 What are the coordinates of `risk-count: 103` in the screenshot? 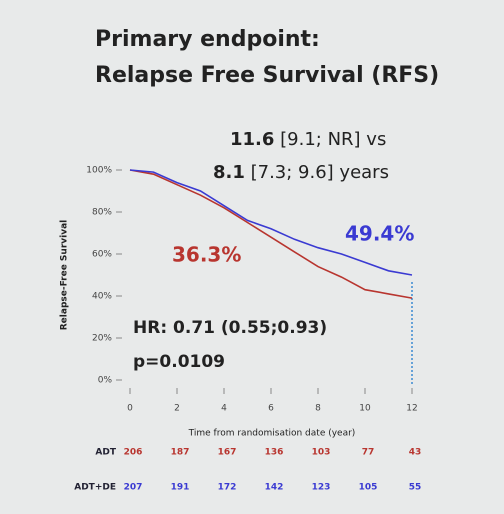 It's located at (321, 453).